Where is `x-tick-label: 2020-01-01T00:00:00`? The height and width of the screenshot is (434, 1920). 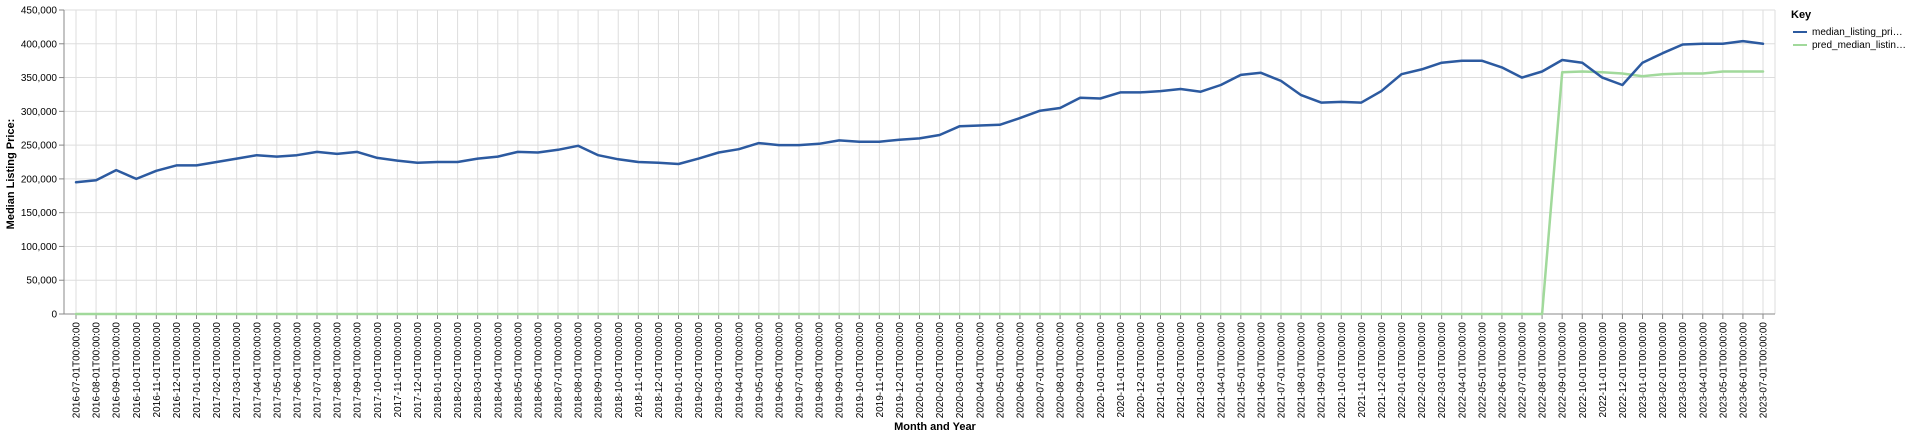
x-tick-label: 2020-01-01T00:00:00 is located at coordinates (920, 370).